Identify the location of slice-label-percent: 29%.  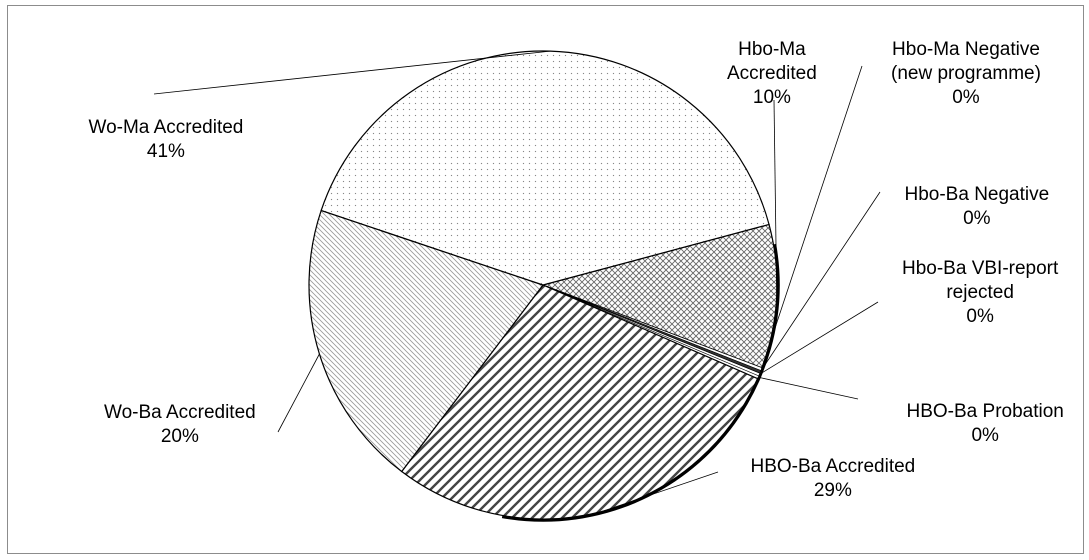
(832, 490).